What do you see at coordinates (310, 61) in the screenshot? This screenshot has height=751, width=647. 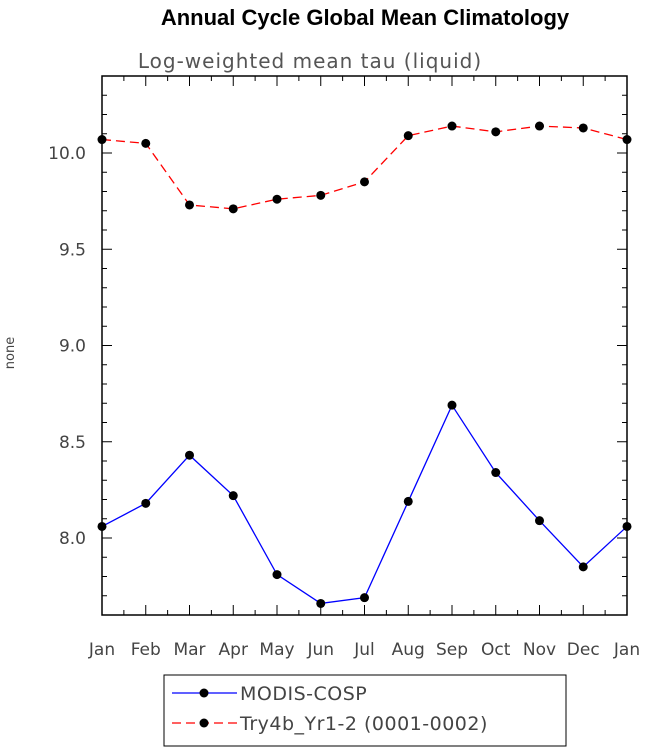 I see `chart-subtitle: Log-weighted mean tau (liquid)` at bounding box center [310, 61].